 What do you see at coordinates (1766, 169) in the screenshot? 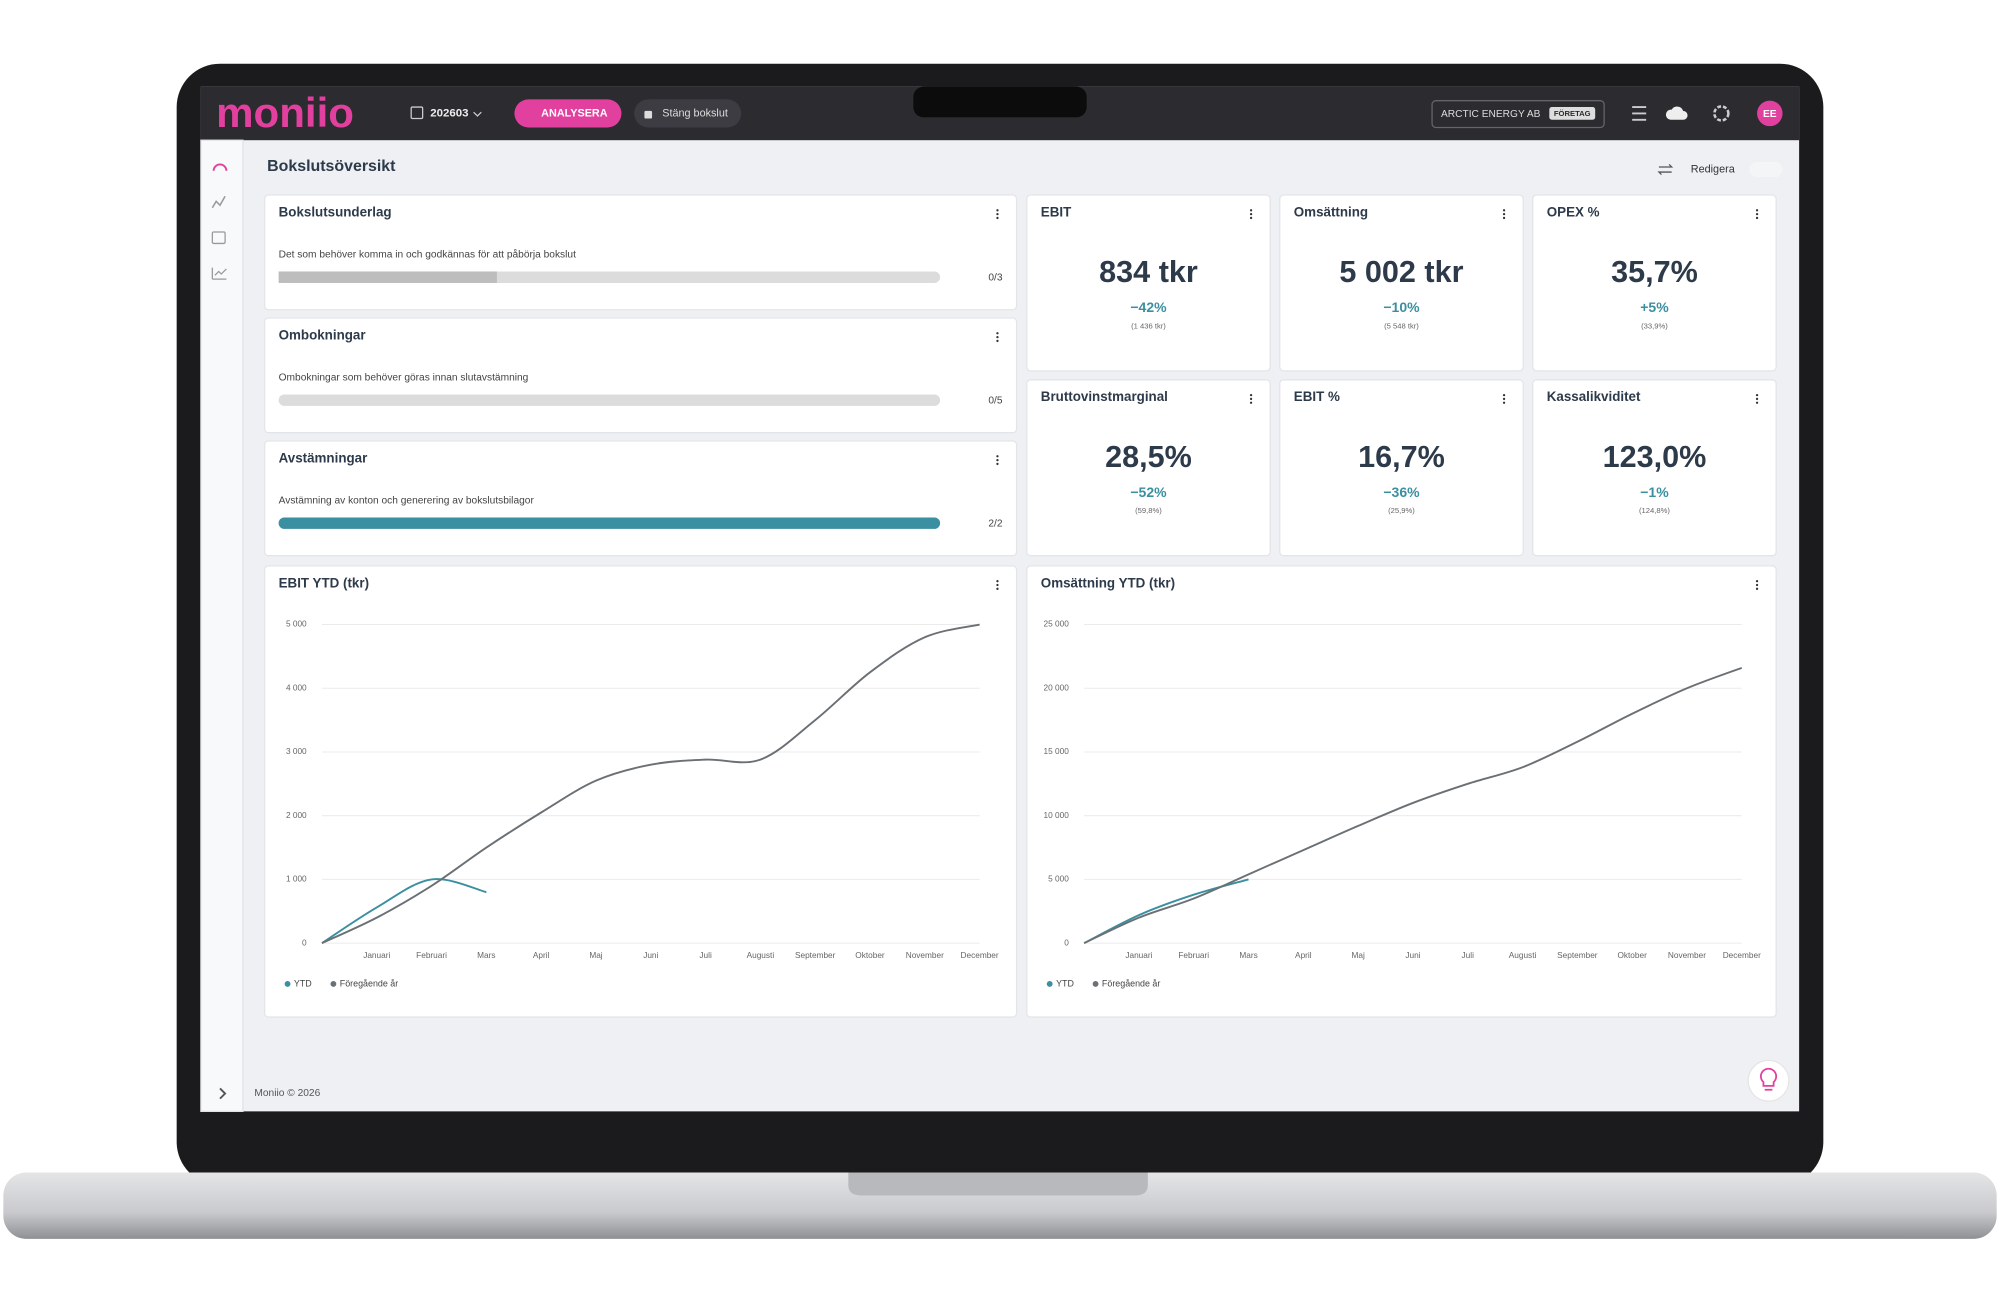
I see `edit-toggle` at bounding box center [1766, 169].